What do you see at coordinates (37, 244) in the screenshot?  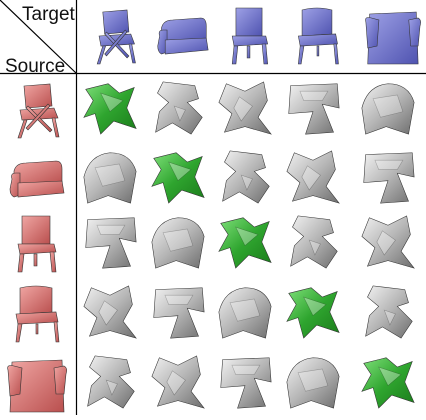 I see `source-shape-high-back-chair` at bounding box center [37, 244].